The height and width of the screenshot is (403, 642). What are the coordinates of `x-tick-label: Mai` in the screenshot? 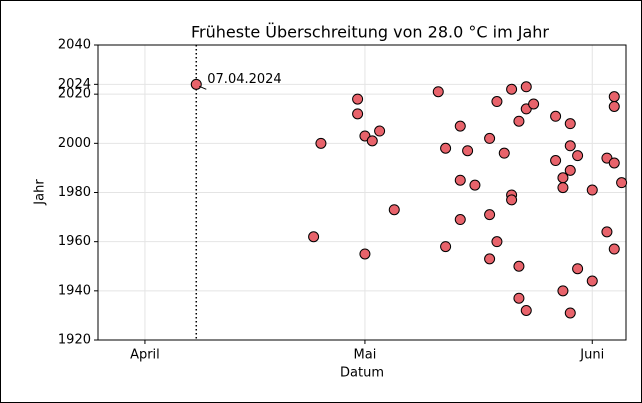 It's located at (365, 355).